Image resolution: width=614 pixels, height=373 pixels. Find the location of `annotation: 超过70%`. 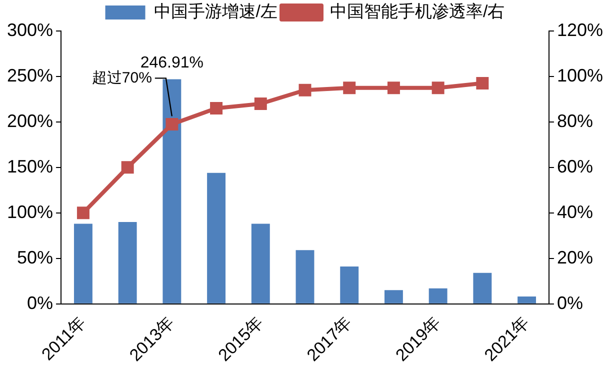

annotation: 超过70% is located at coordinates (122, 77).